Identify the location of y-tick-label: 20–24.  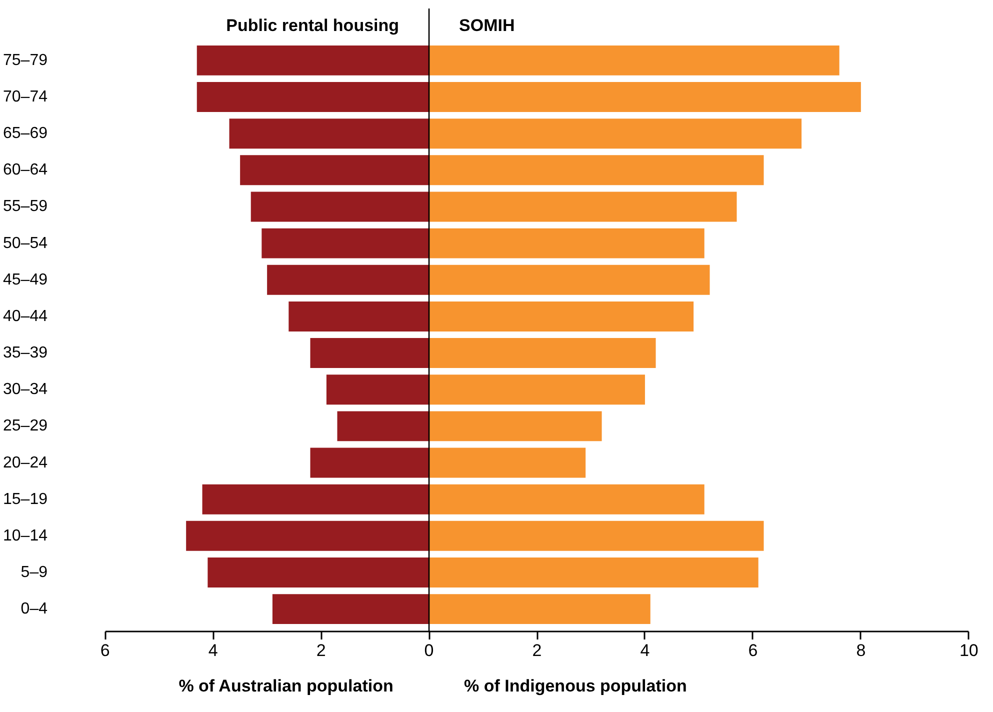
(25, 463).